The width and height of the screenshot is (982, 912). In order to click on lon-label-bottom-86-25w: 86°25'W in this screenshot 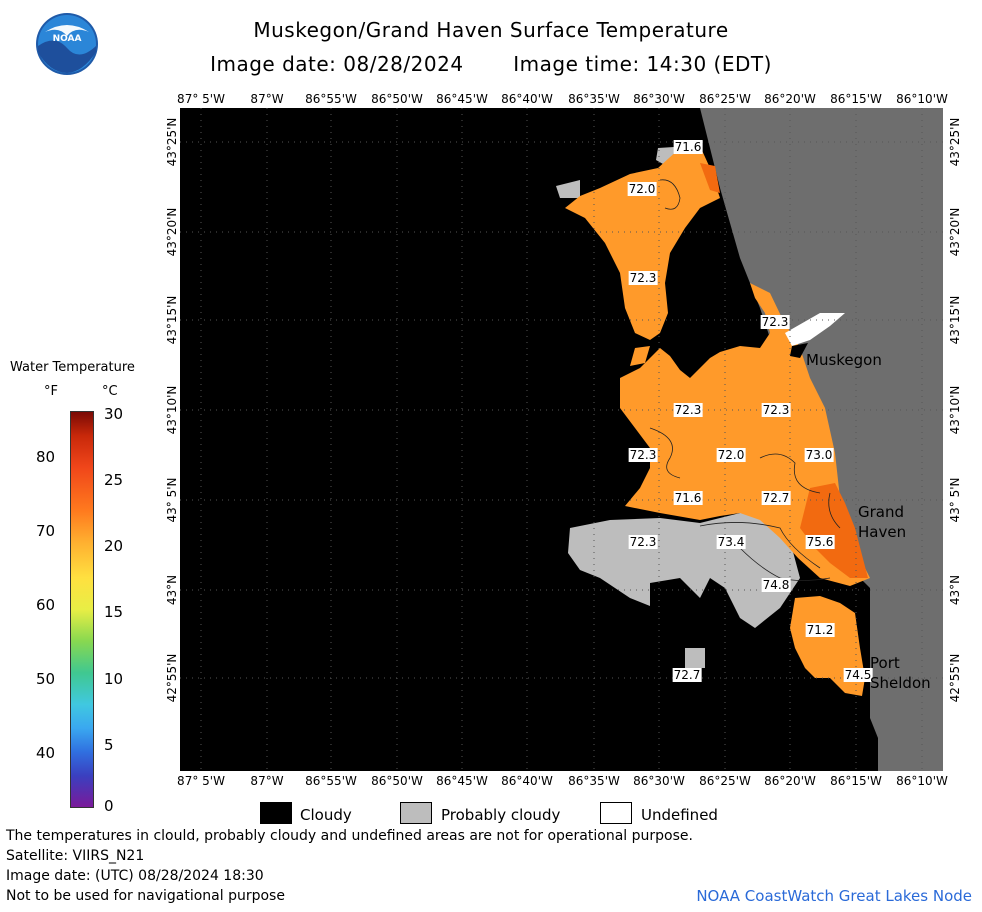, I will do `click(725, 781)`.